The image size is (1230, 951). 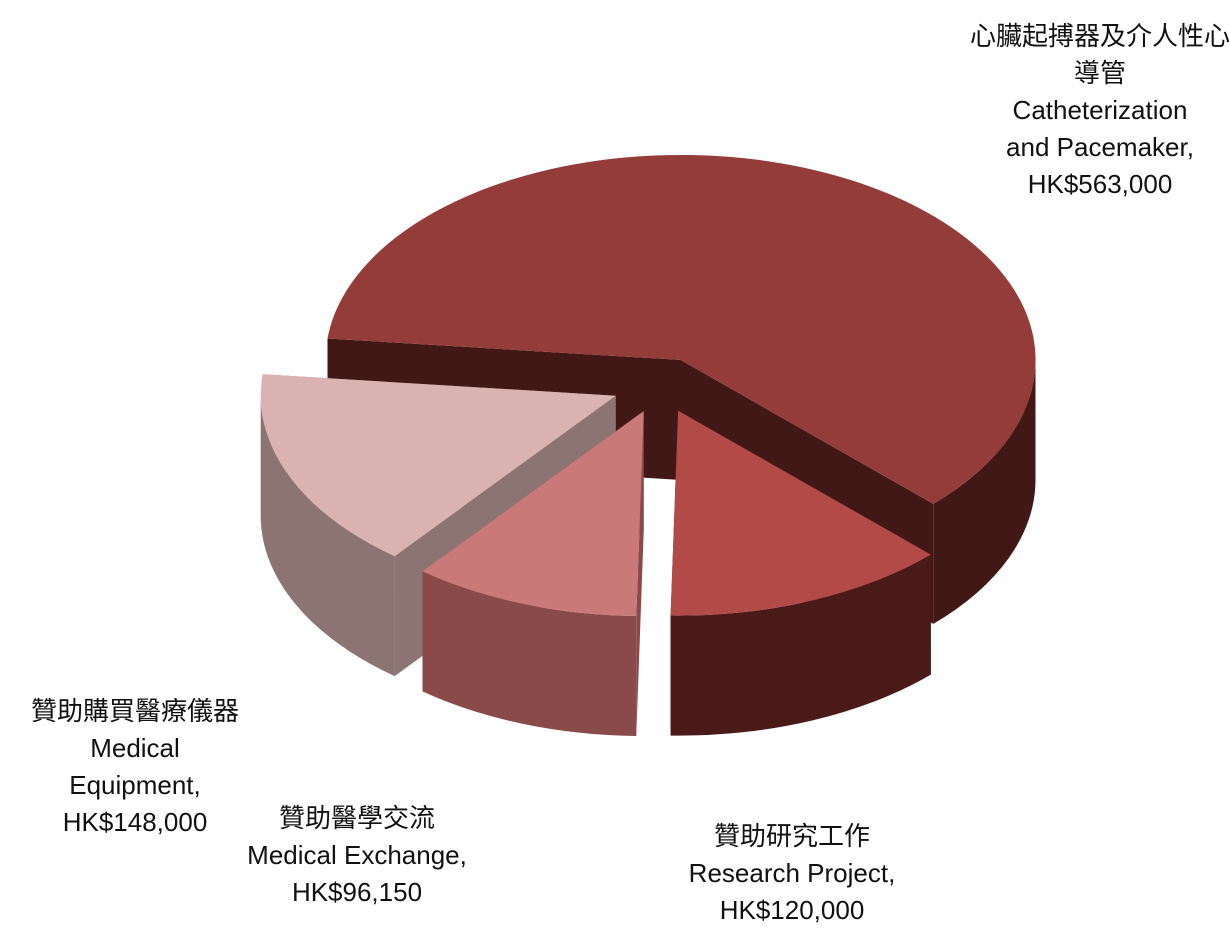 I want to click on label-chinese-name: 贊助研究工作, so click(x=791, y=836).